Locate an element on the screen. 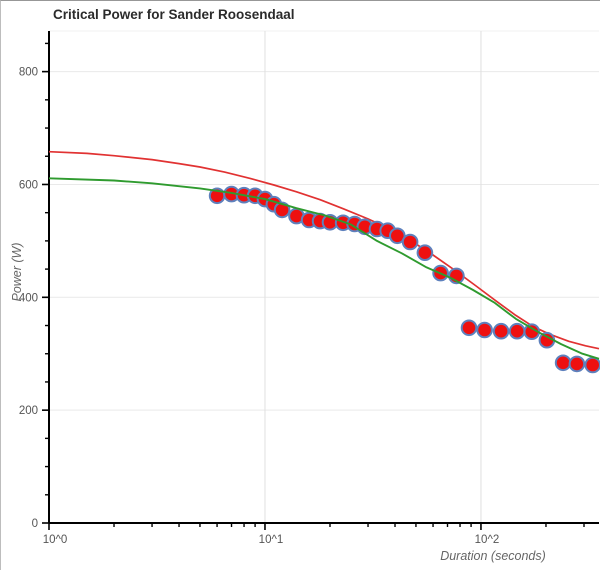 The height and width of the screenshot is (570, 600). y-tick-label: 400 is located at coordinates (28, 298).